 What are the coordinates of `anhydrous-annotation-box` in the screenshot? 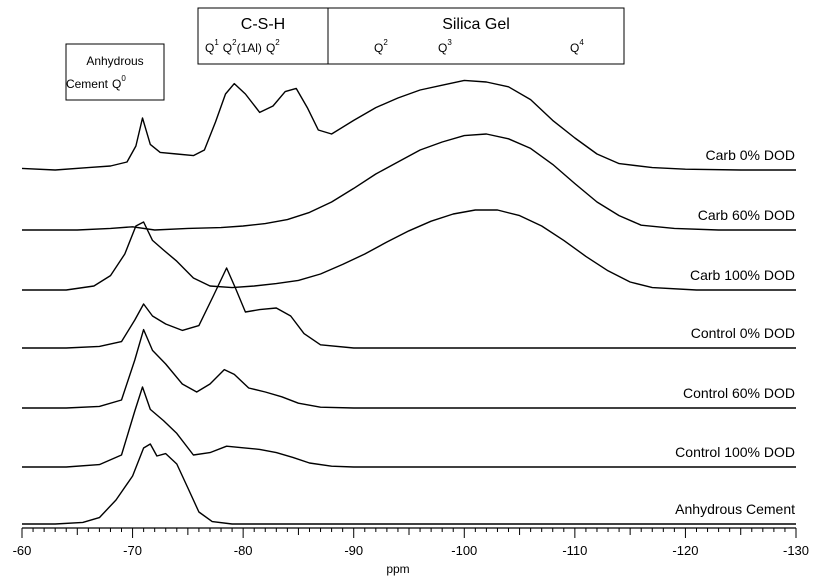 It's located at (115, 72).